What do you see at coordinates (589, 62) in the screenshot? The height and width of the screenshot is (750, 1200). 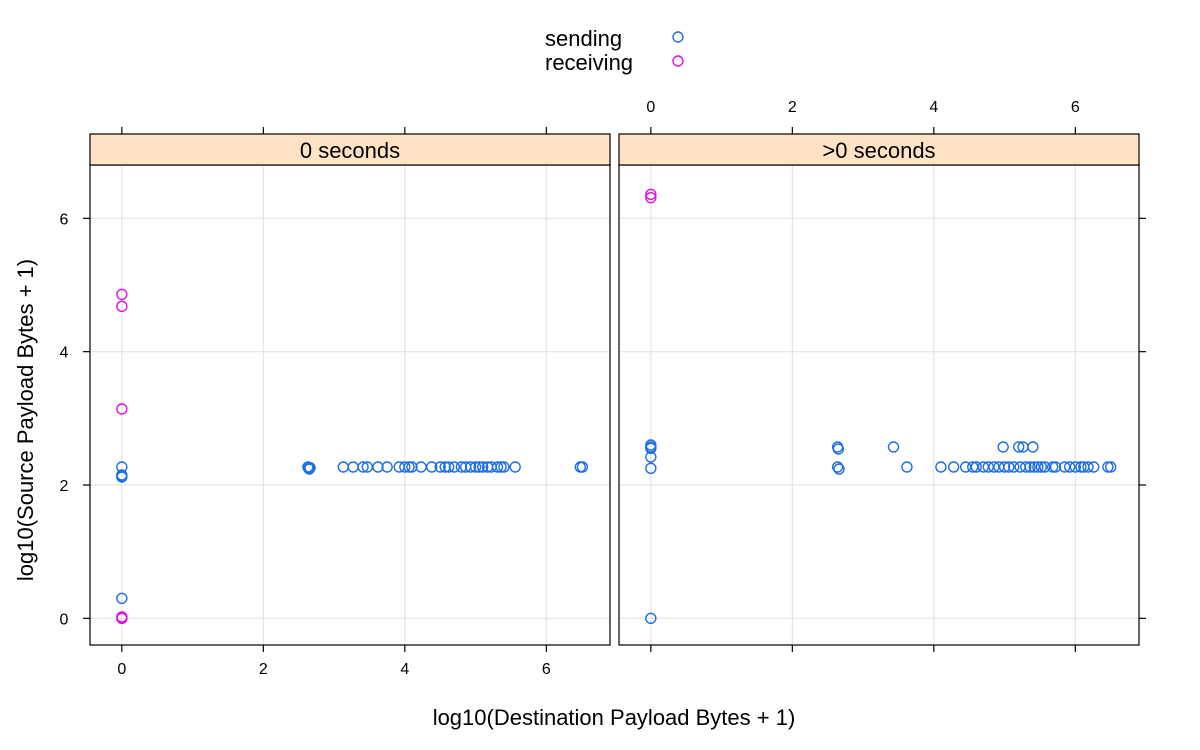 I see `legend-label-receiving: receiving` at bounding box center [589, 62].